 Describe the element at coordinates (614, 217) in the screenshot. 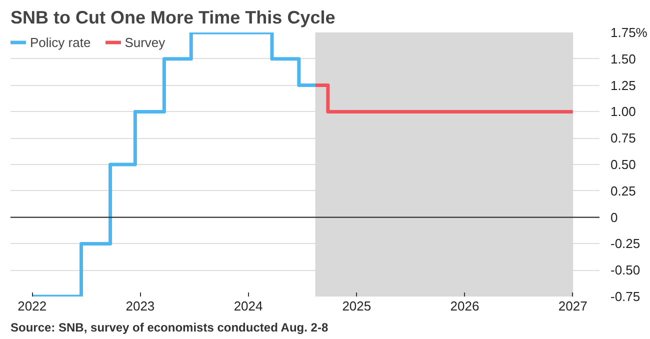

I see `y-tick-label: 0` at that location.